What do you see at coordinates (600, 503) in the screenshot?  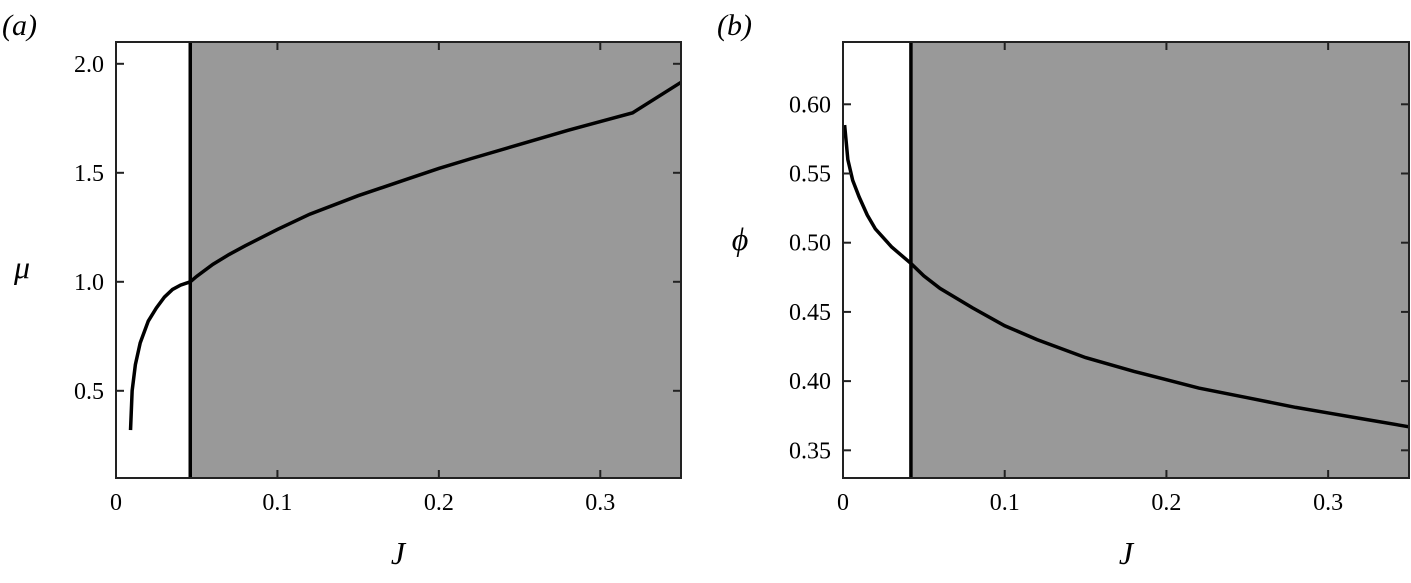 I see `panel-a-x-tick-label: 0.3` at bounding box center [600, 503].